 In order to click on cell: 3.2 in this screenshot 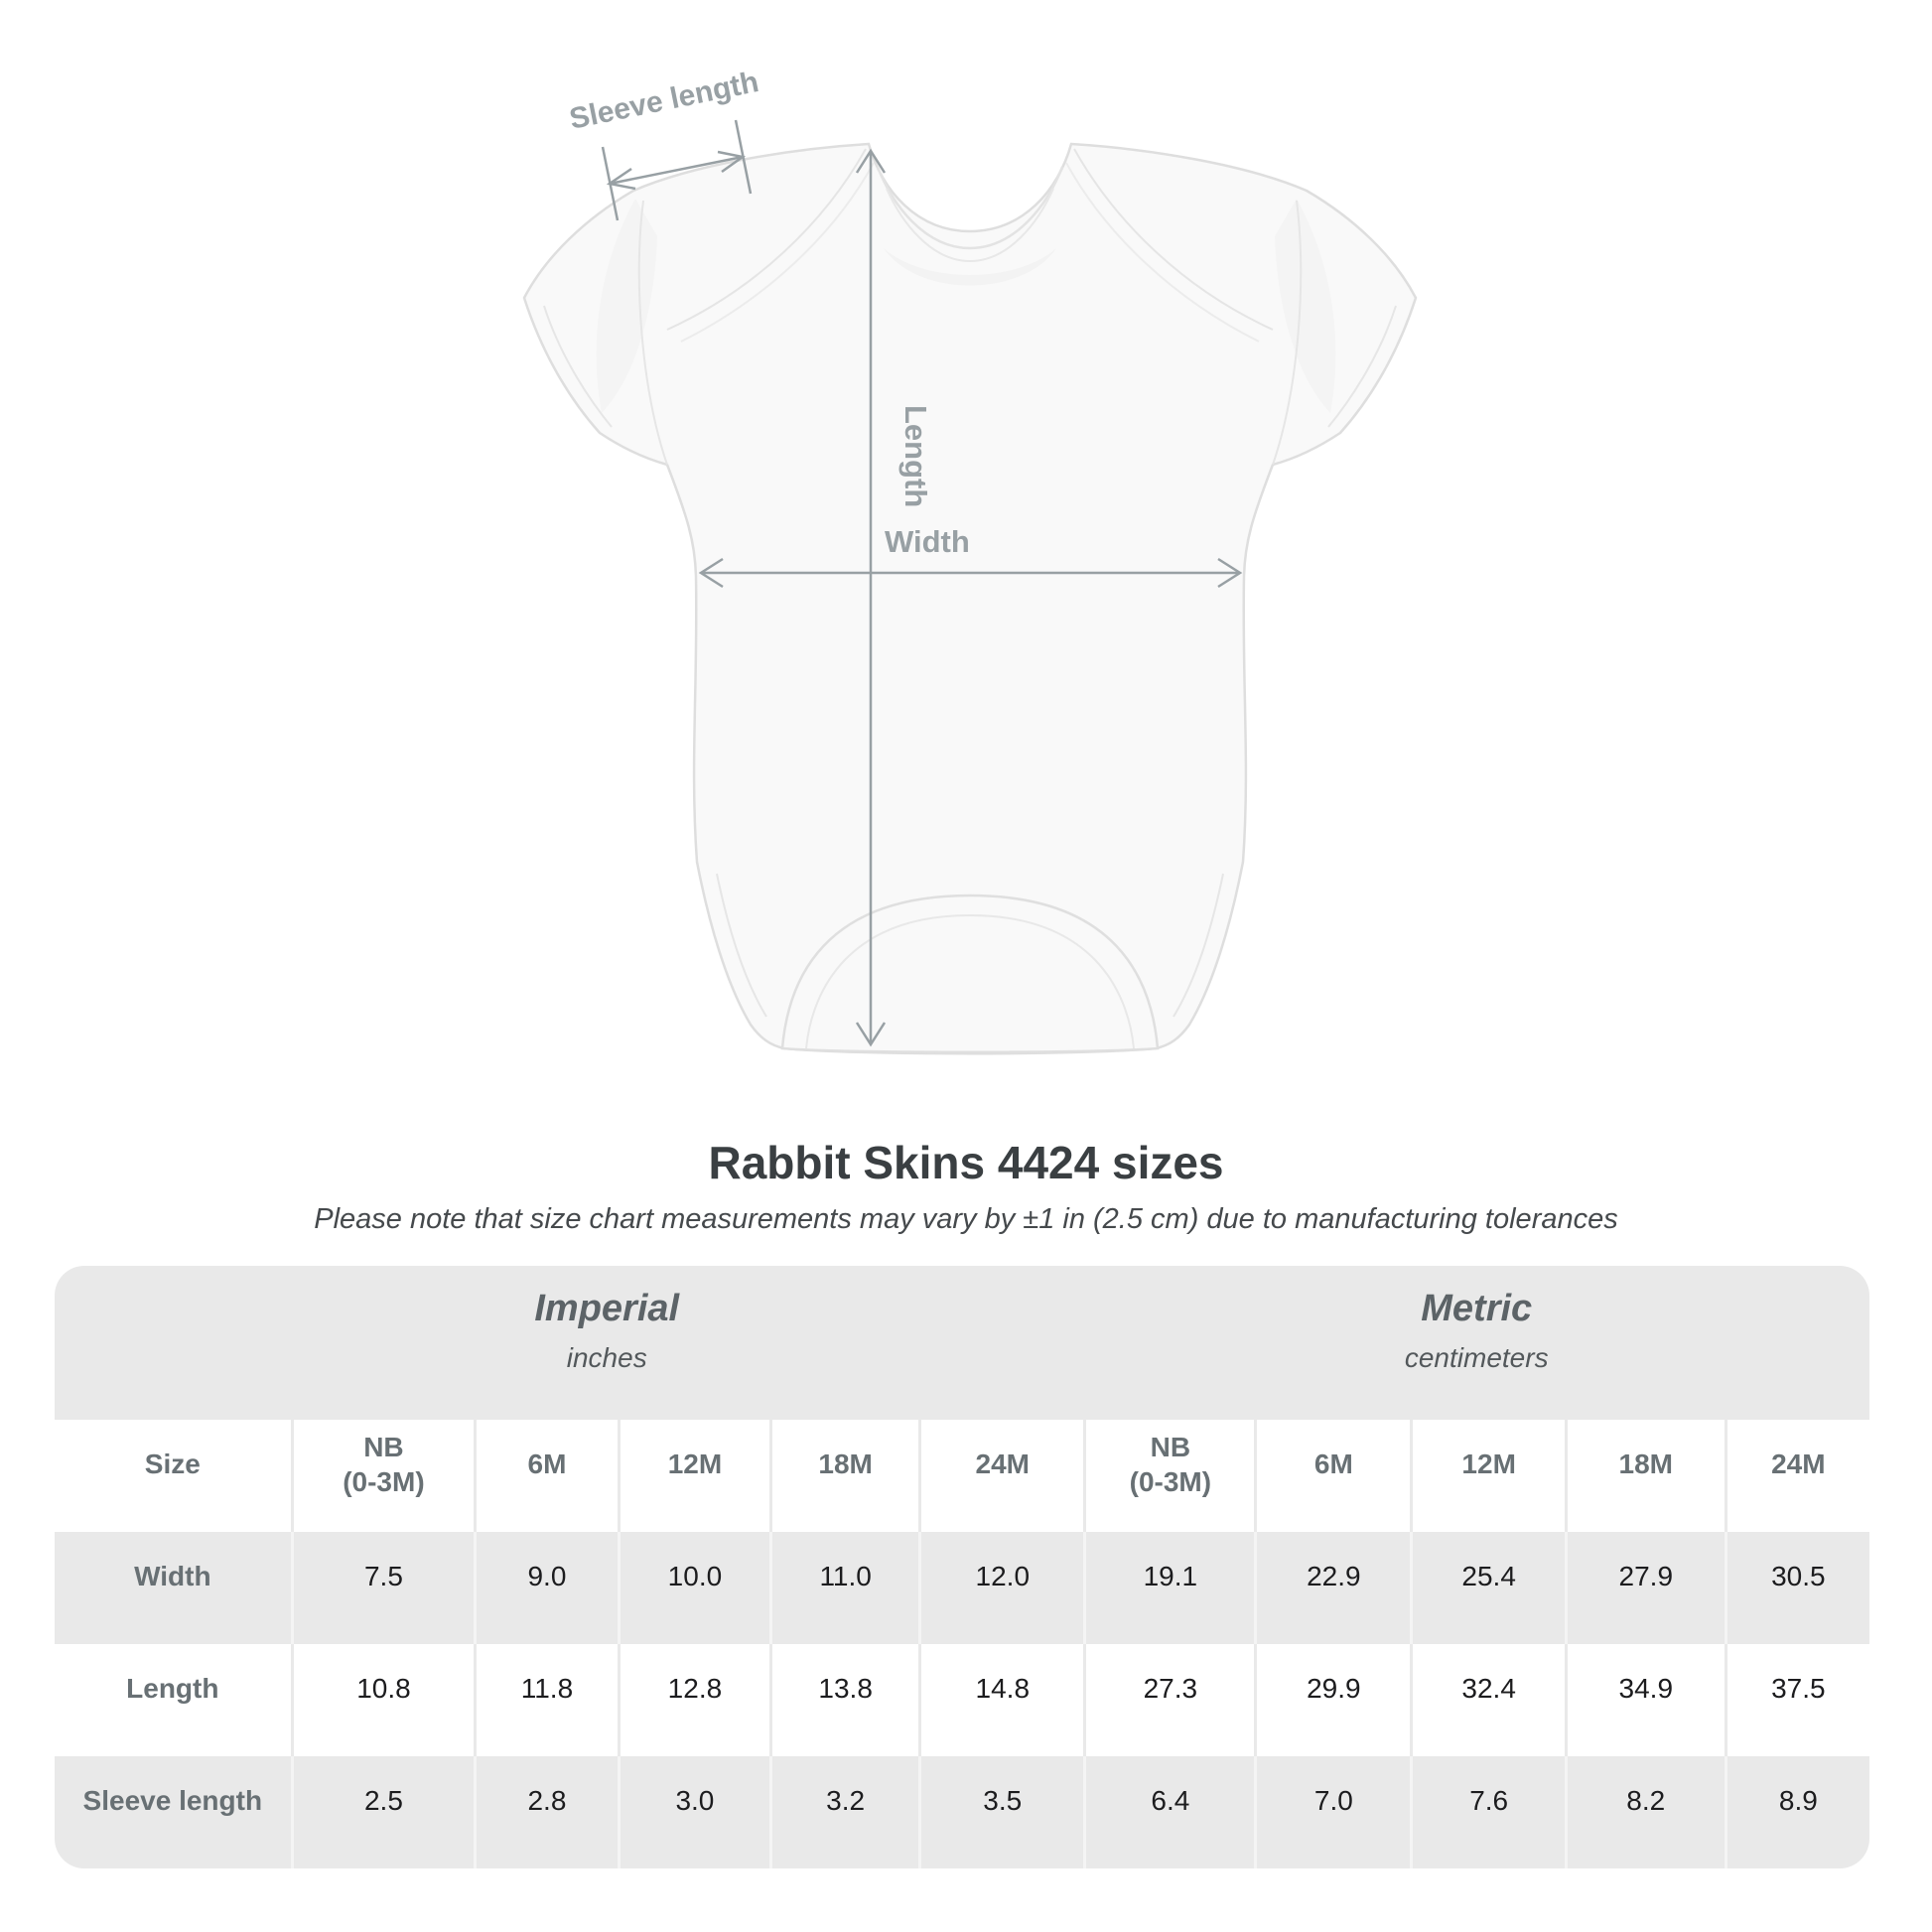, I will do `click(844, 1812)`.